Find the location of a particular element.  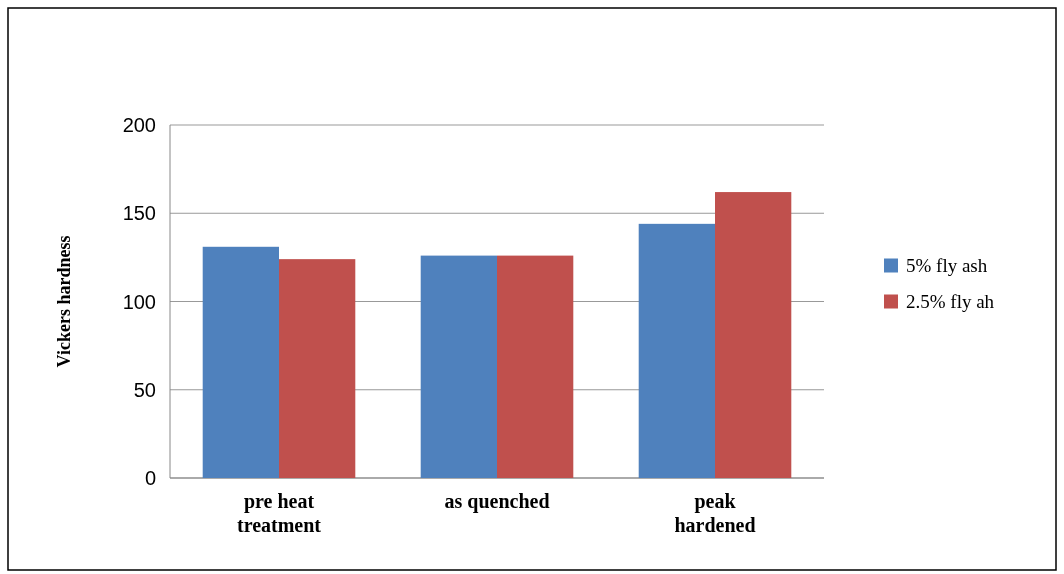

x-tick-label: as quenched is located at coordinates (497, 501).